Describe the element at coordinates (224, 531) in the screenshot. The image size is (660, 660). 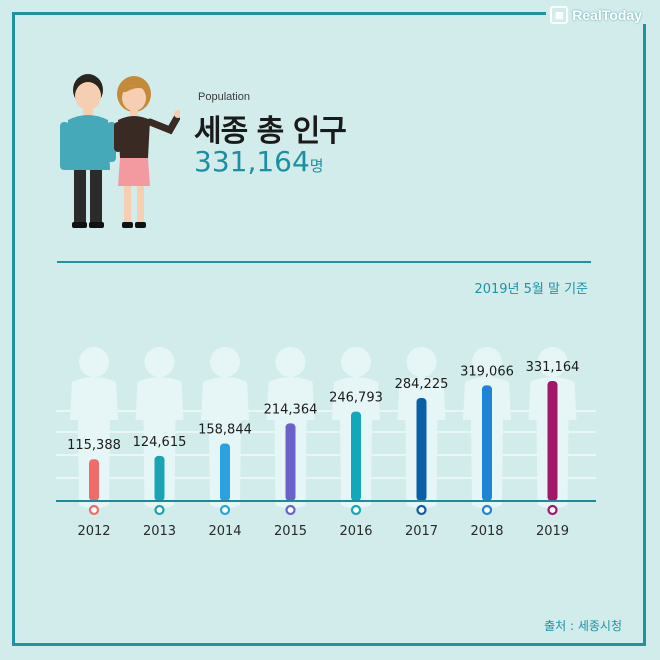
I see `tick-label-2014: 2014` at that location.